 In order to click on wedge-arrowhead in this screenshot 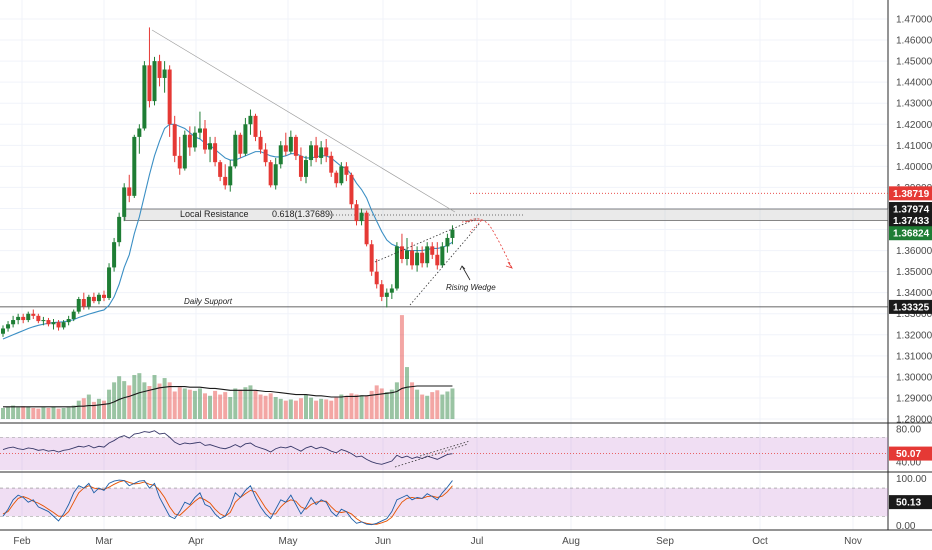, I will do `click(462, 268)`.